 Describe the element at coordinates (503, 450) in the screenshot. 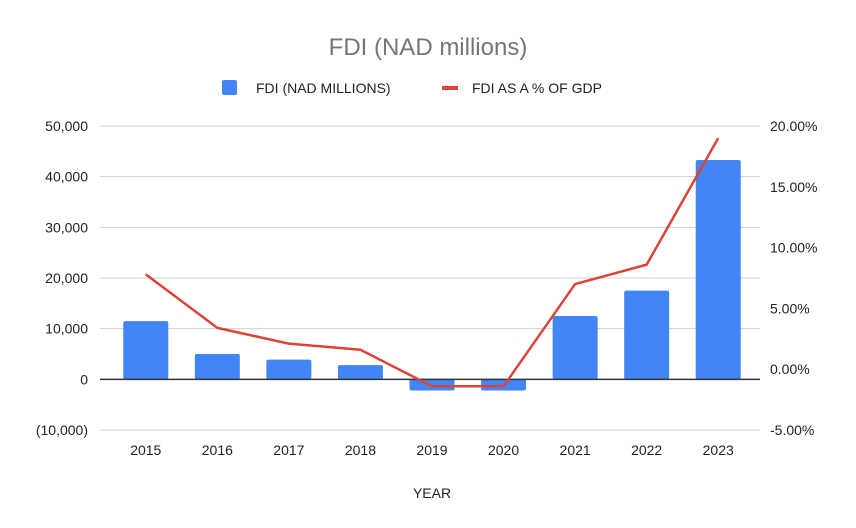

I see `x-tick-label: 2020` at that location.